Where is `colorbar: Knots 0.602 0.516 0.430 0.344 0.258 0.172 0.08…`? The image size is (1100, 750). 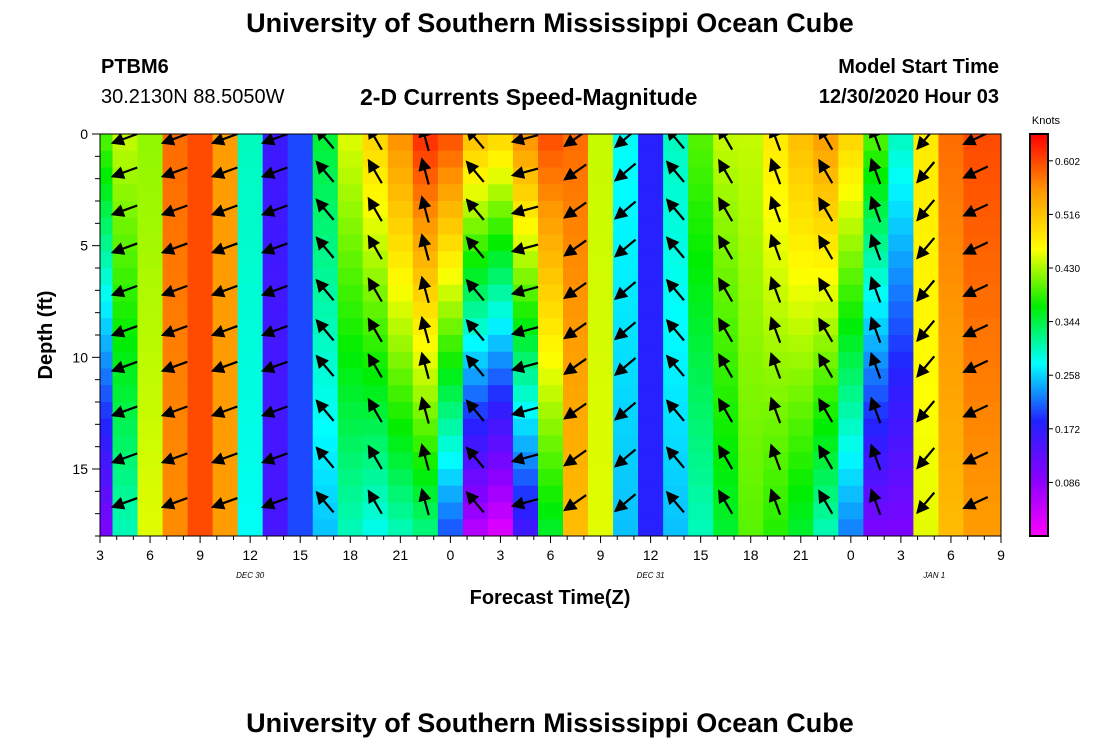
colorbar: Knots 0.602 0.516 0.430 0.344 0.258 0.172 0.08… is located at coordinates (1054, 326).